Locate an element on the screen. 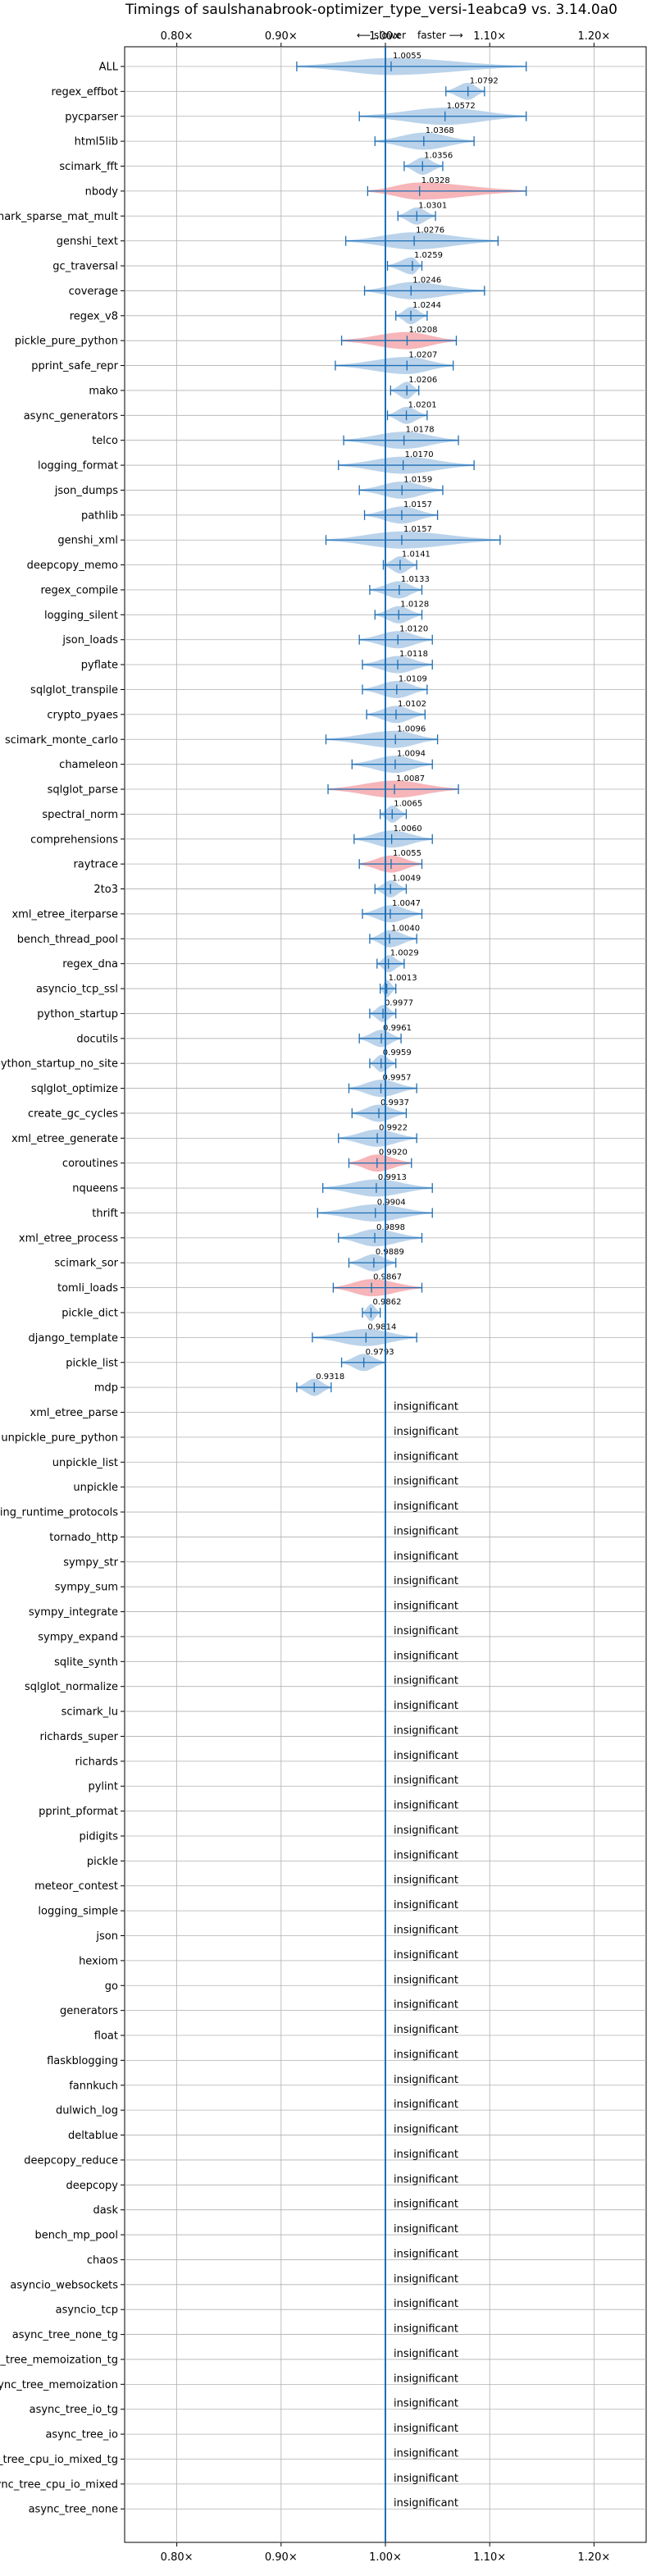  y-tick-label: thrift is located at coordinates (105, 1214).